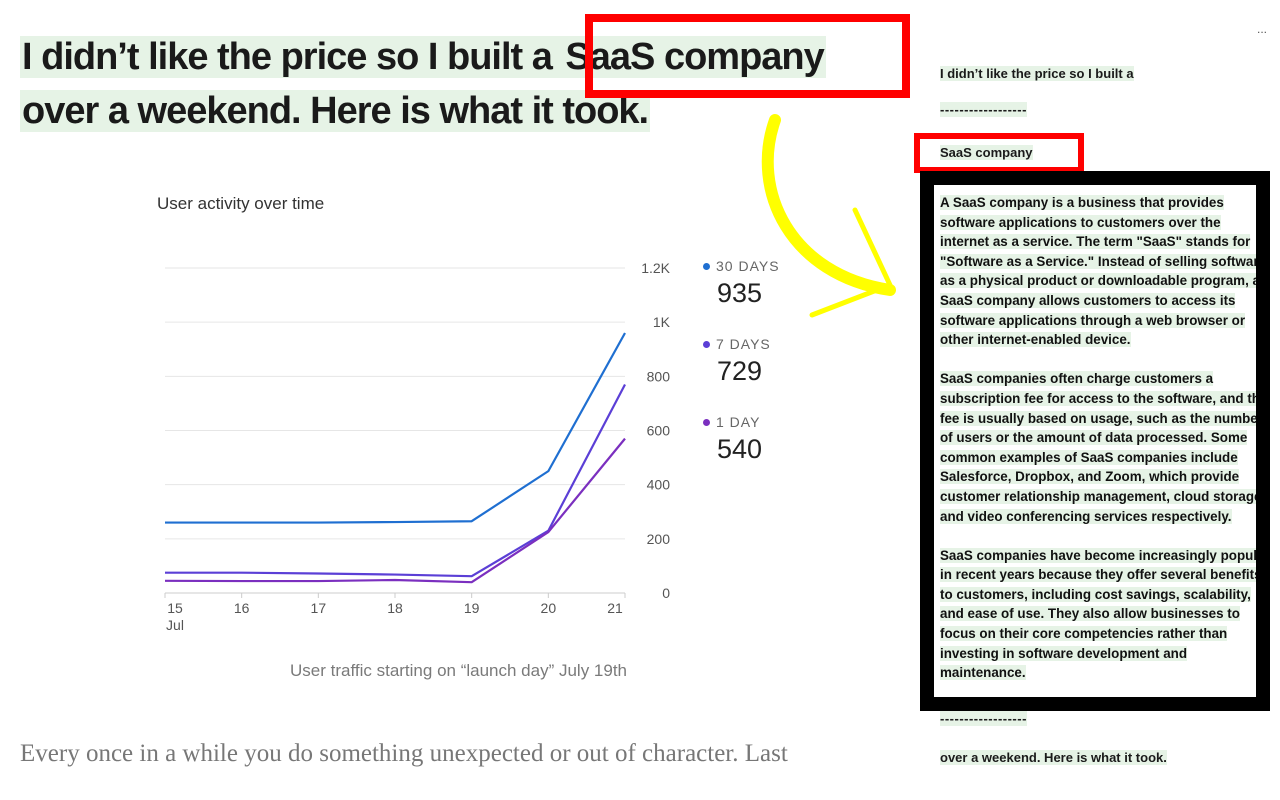  Describe the element at coordinates (986, 152) in the screenshot. I see `panel-heading: SaaS company` at that location.